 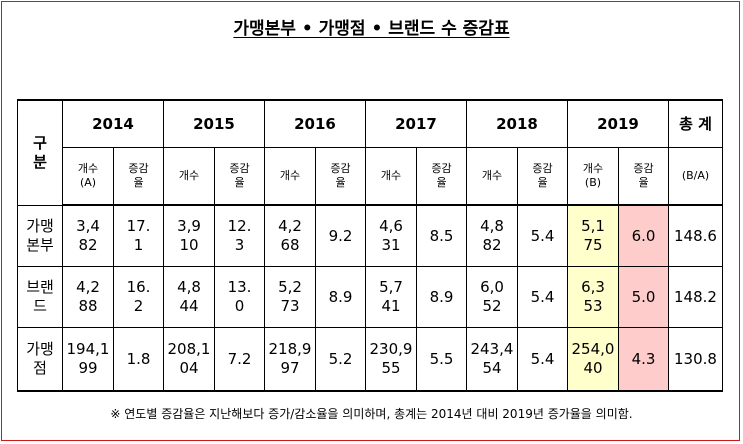 I want to click on total-cell: 130.8, so click(x=695, y=359).